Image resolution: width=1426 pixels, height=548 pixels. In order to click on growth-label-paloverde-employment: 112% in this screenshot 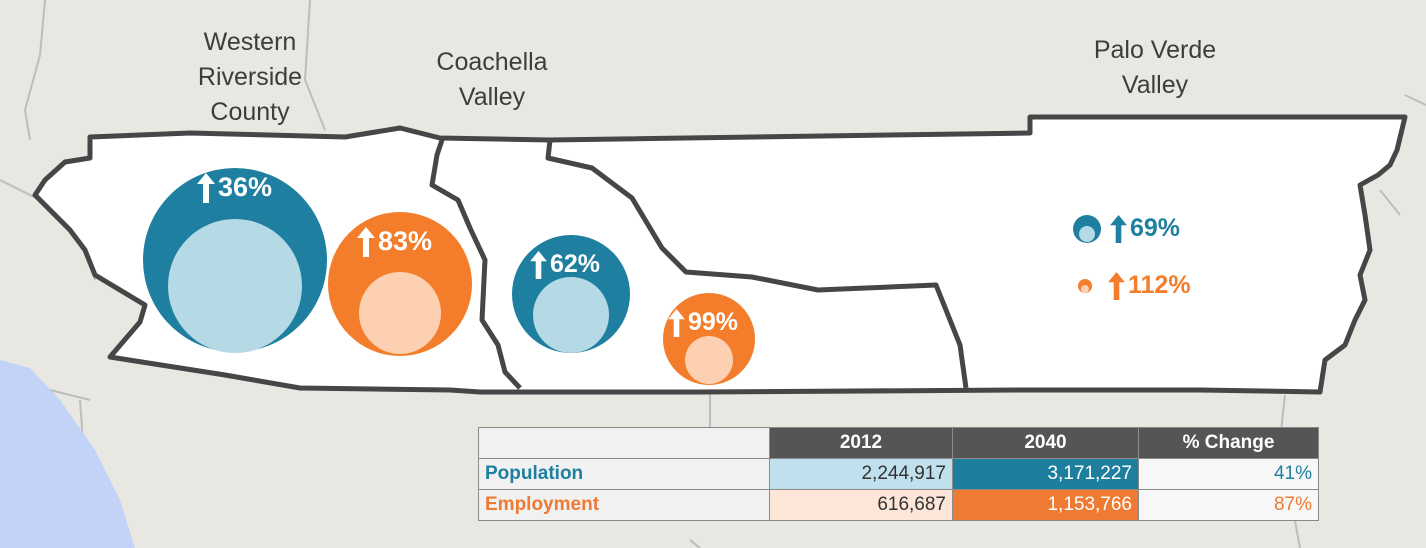, I will do `click(1149, 285)`.